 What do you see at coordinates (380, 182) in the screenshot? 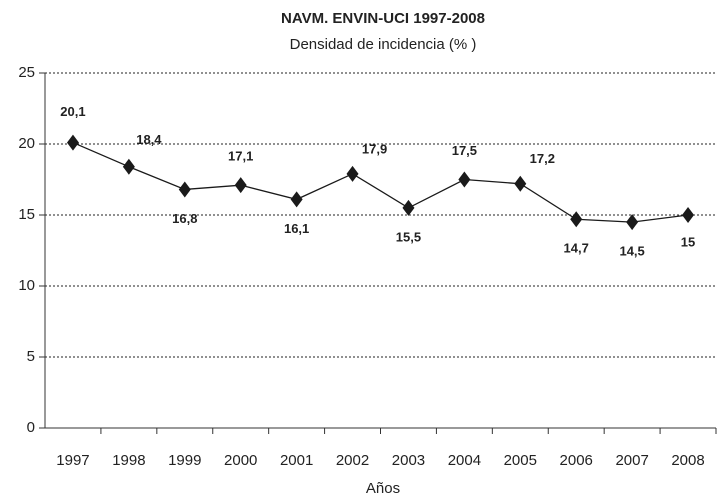
I see `data-line` at bounding box center [380, 182].